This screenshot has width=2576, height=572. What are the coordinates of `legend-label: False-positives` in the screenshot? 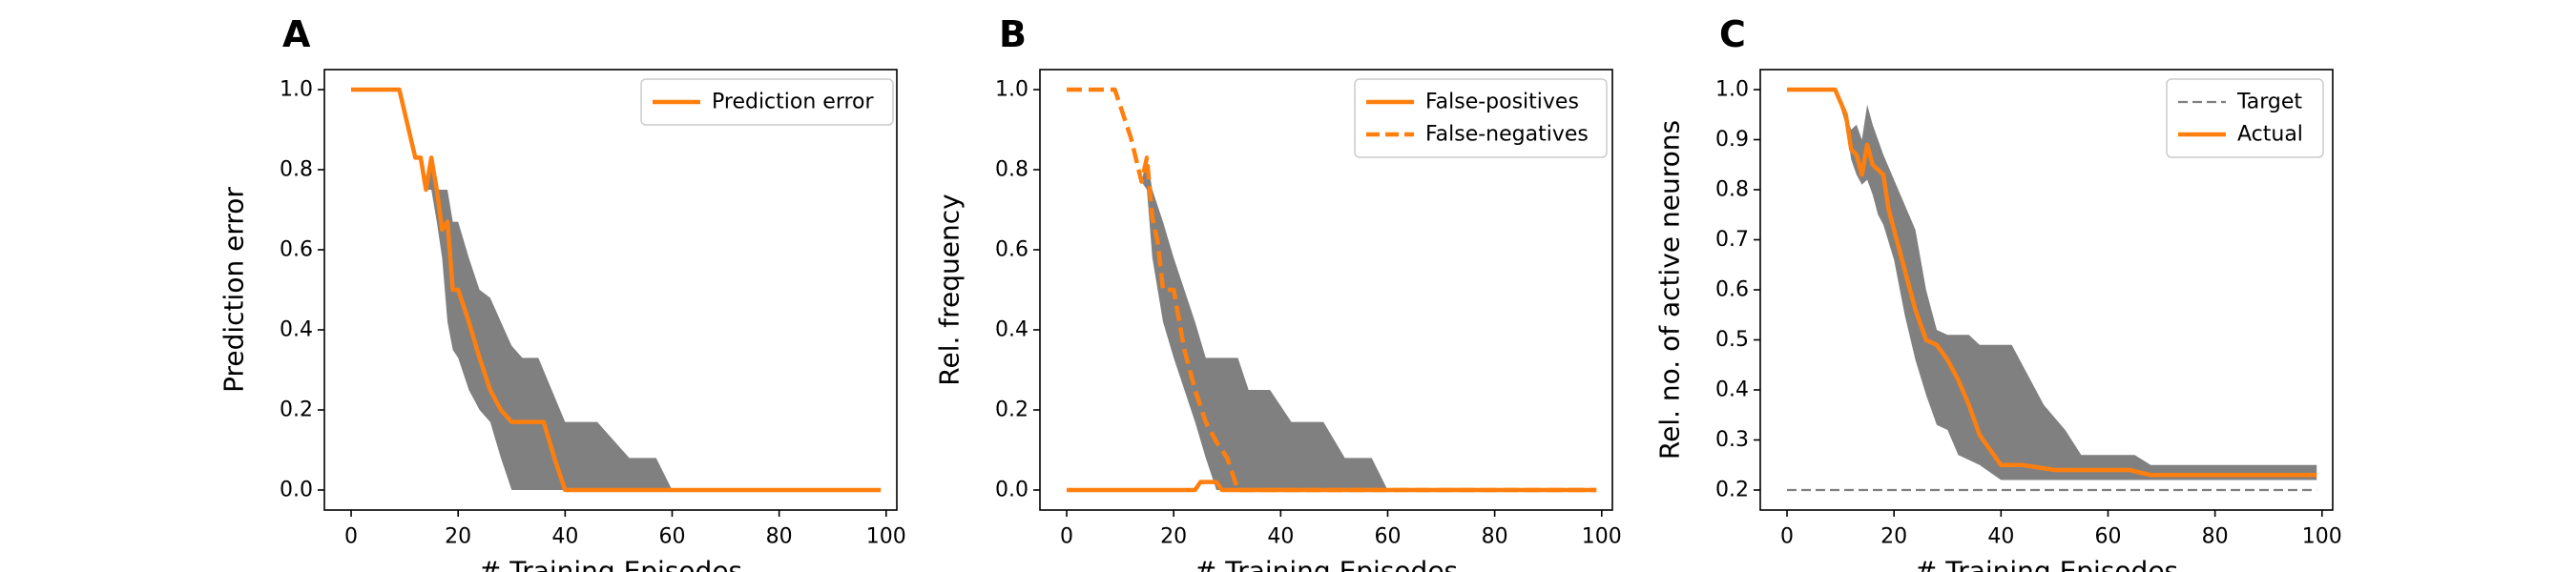 It's located at (1502, 102).